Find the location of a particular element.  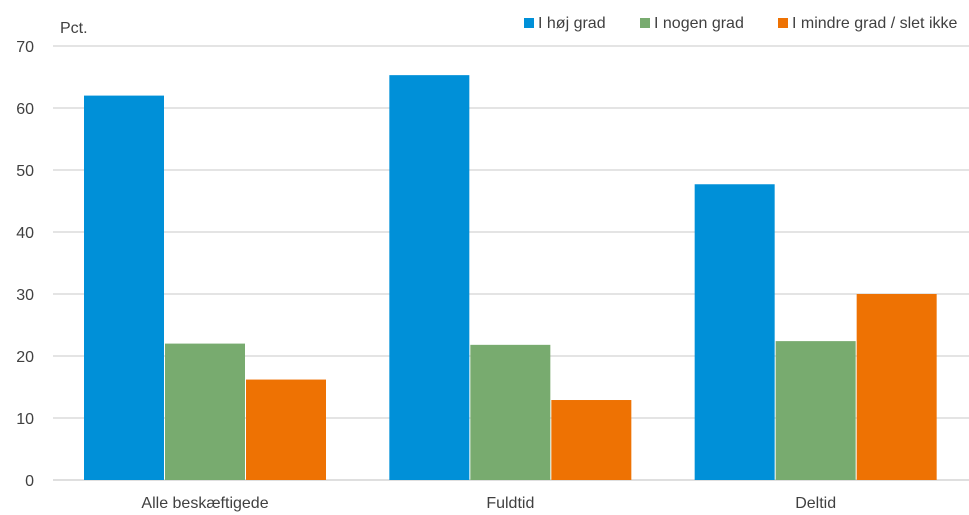

y-unit-label: Pct. is located at coordinates (74, 28).